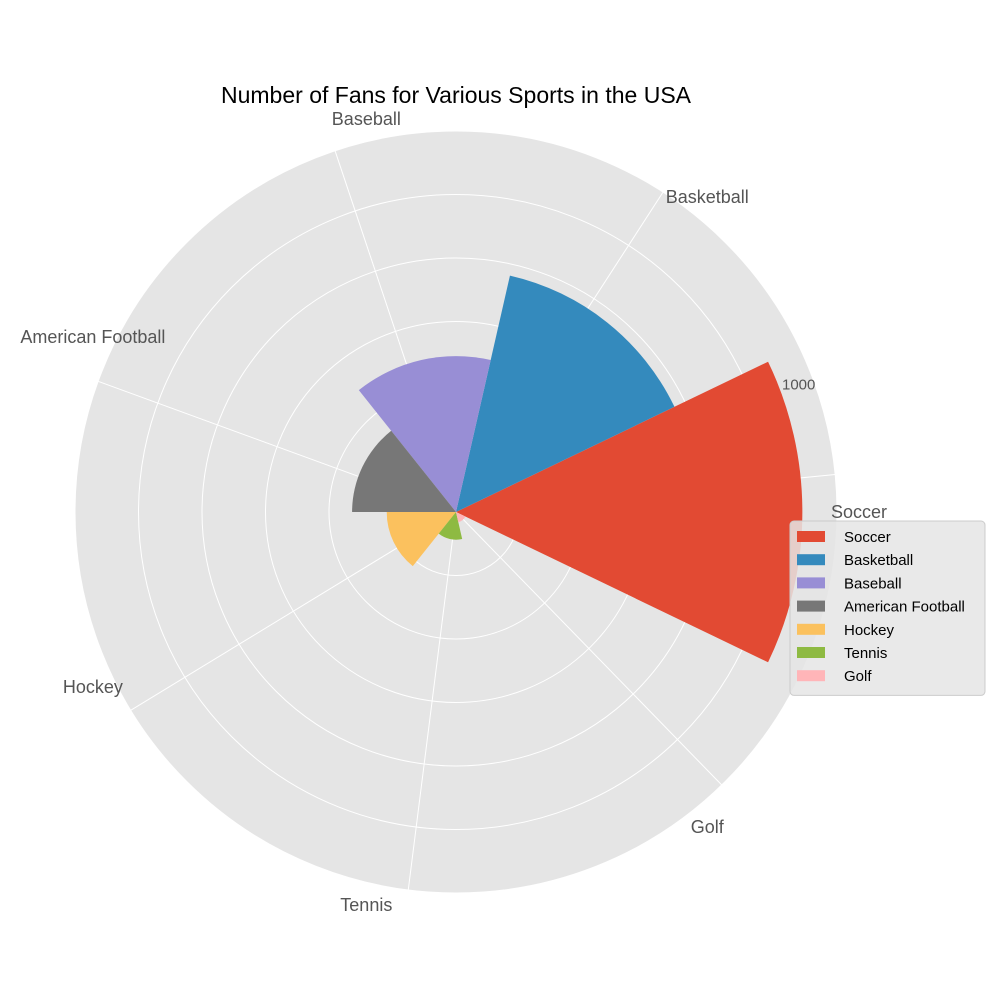 This screenshot has height=1000, width=1000. What do you see at coordinates (811, 606) in the screenshot?
I see `legend-swatch-american-football` at bounding box center [811, 606].